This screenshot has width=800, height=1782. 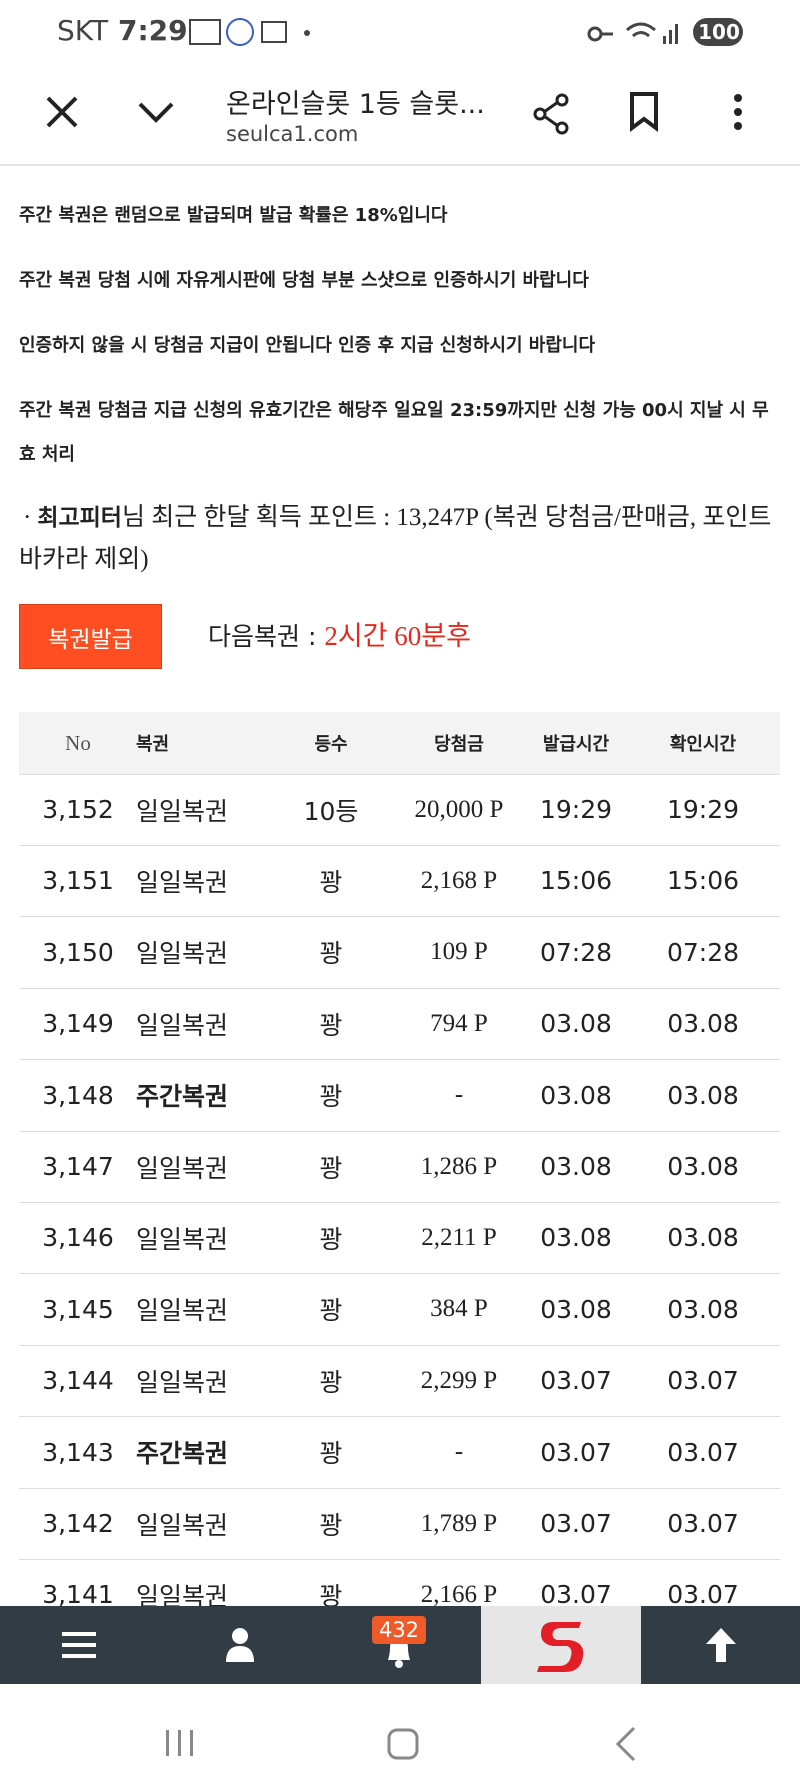 What do you see at coordinates (459, 1593) in the screenshot?
I see `table-cell: 2,166 P` at bounding box center [459, 1593].